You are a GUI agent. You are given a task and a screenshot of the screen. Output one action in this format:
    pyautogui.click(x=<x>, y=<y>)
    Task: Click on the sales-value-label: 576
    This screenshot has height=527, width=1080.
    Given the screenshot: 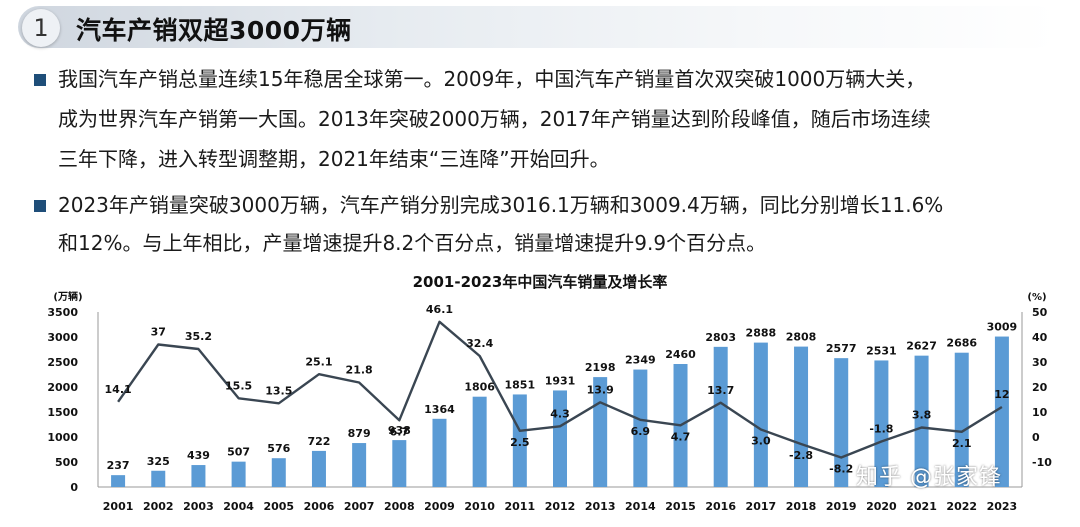 What is the action you would take?
    pyautogui.click(x=278, y=448)
    